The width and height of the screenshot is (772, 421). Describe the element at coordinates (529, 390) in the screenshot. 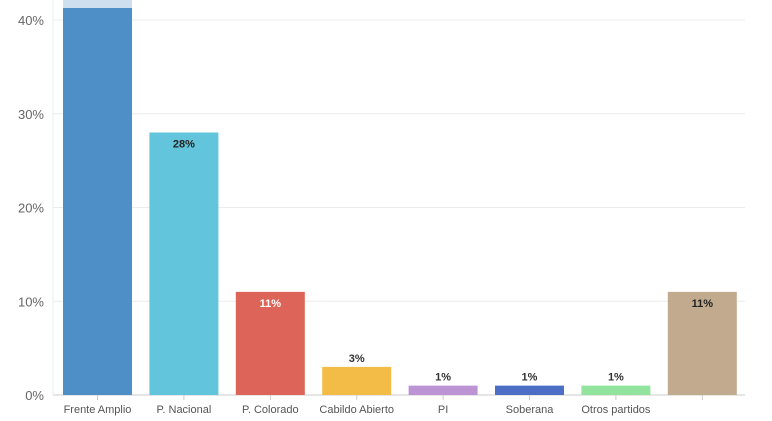

I see `bar-soberana` at that location.